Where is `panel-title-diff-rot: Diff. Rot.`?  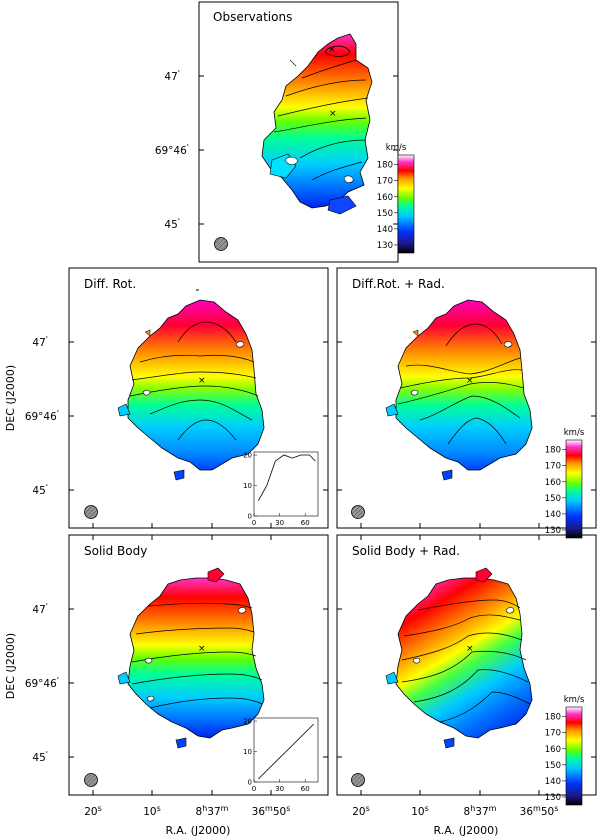
panel-title-diff-rot: Diff. Rot. is located at coordinates (110, 284).